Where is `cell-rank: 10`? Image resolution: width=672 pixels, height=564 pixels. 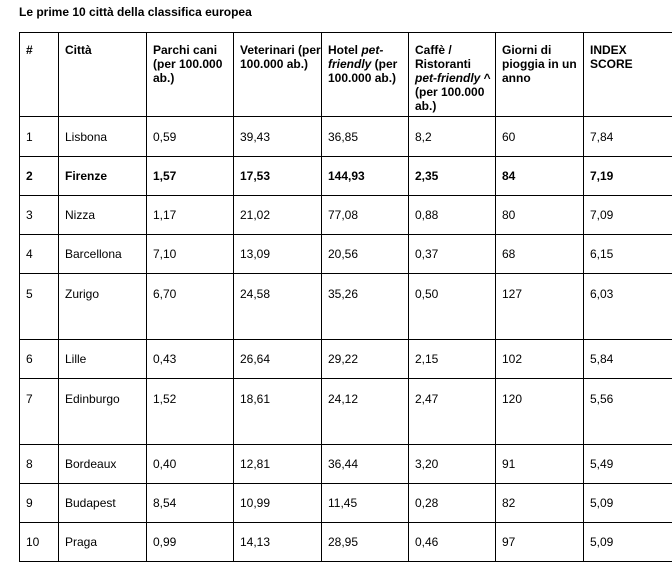 cell-rank: 10 is located at coordinates (39, 542).